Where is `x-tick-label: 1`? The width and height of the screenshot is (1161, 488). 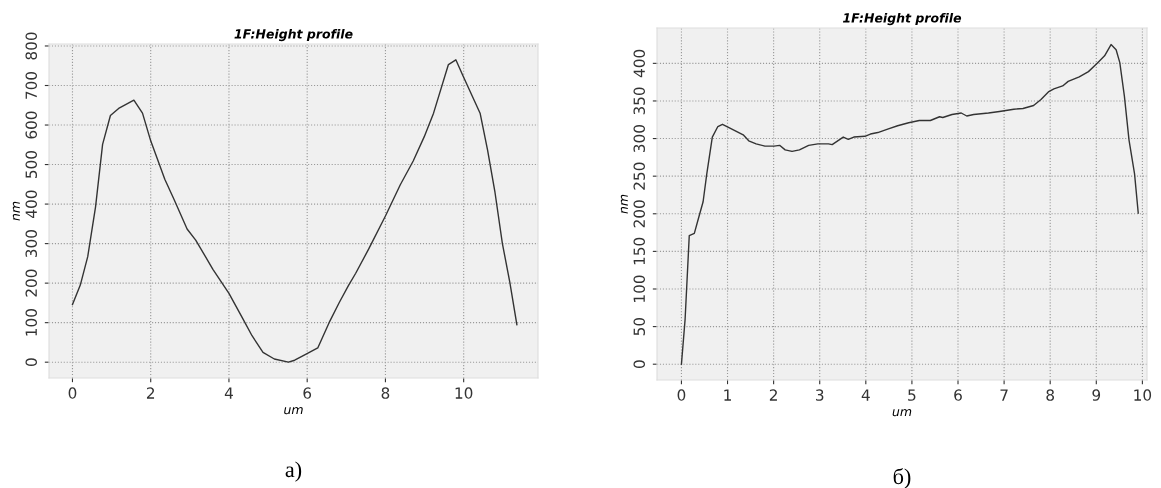
x-tick-label: 1 is located at coordinates (727, 395).